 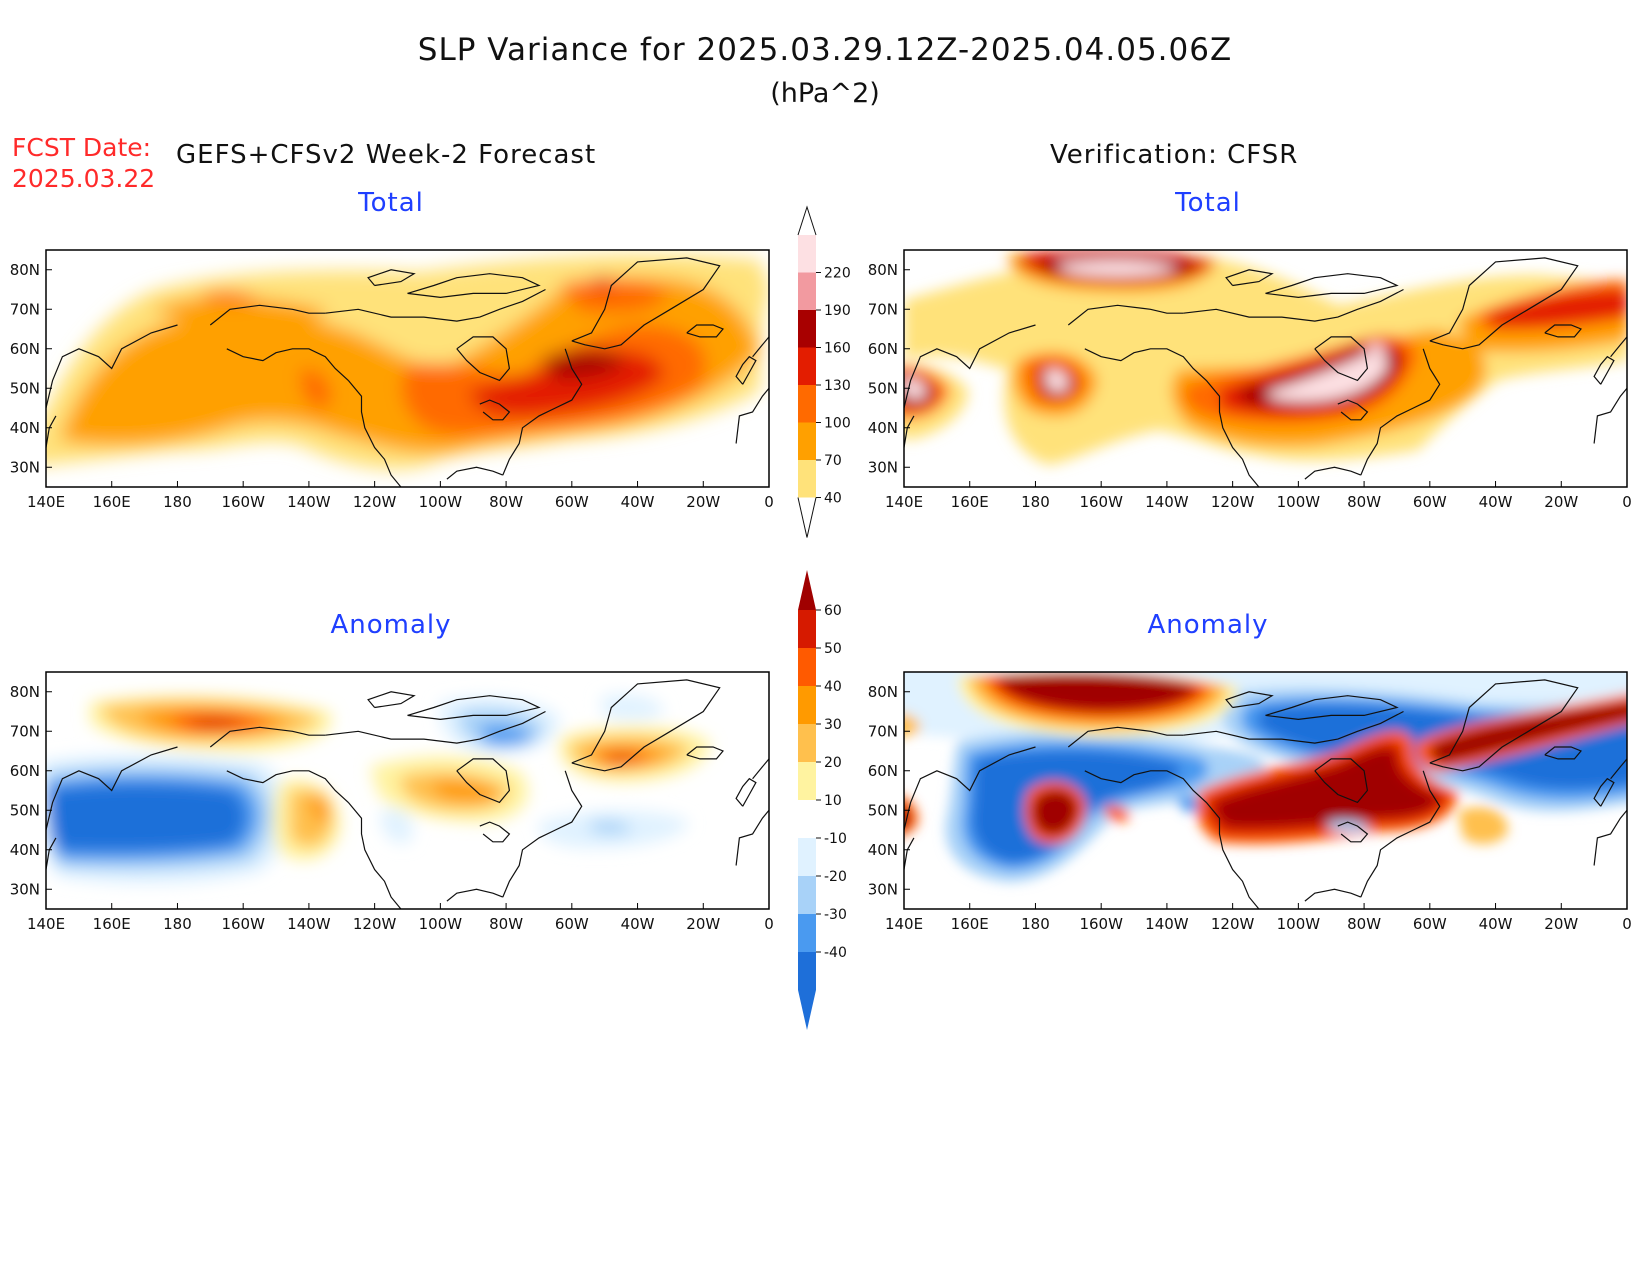 I want to click on lon-tick-label: 140W, so click(x=309, y=924).